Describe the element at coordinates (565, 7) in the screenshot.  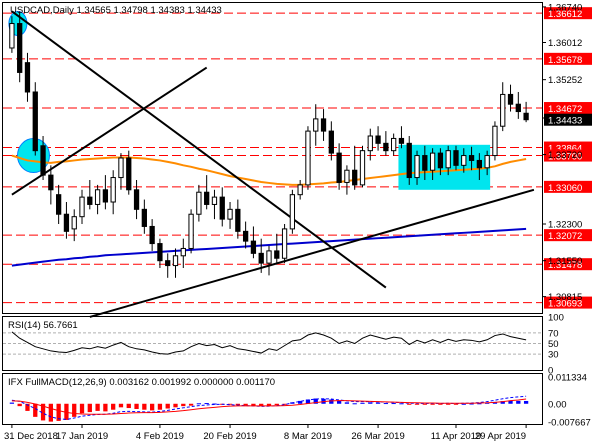
I see `price-tick-label: 1.36740` at that location.